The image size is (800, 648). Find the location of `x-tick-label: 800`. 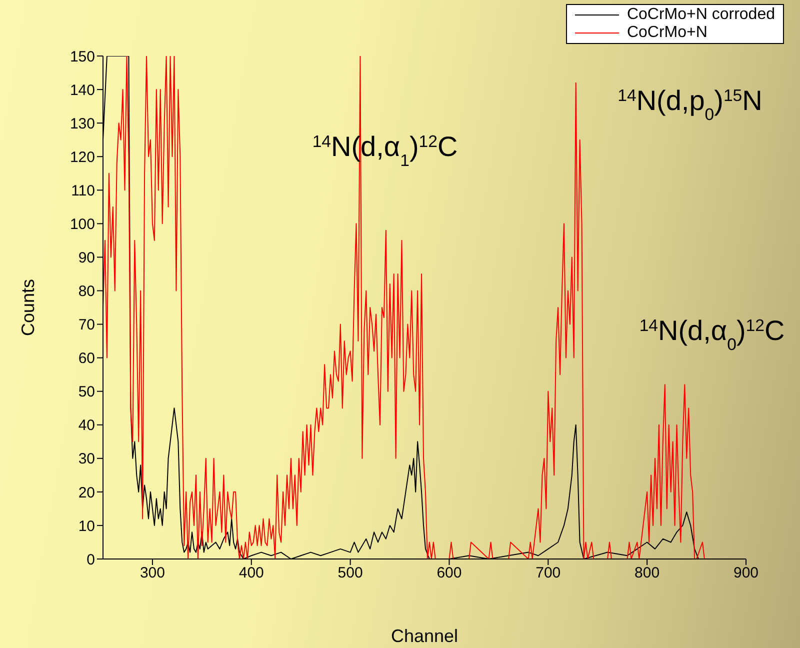

x-tick-label: 800 is located at coordinates (647, 573).